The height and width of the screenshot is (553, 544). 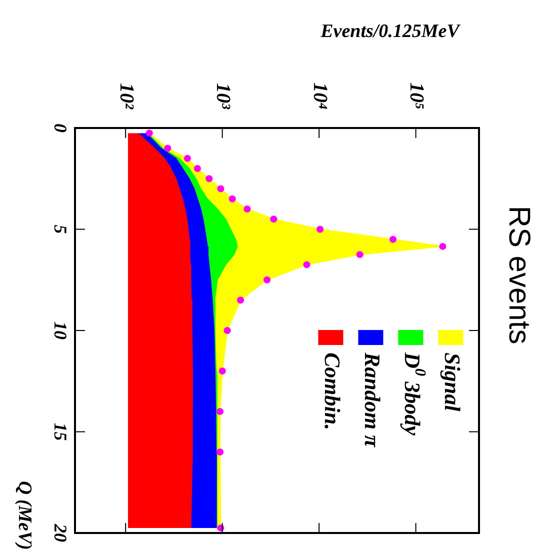 I want to click on x-tick-label: 10³, so click(x=223, y=96).